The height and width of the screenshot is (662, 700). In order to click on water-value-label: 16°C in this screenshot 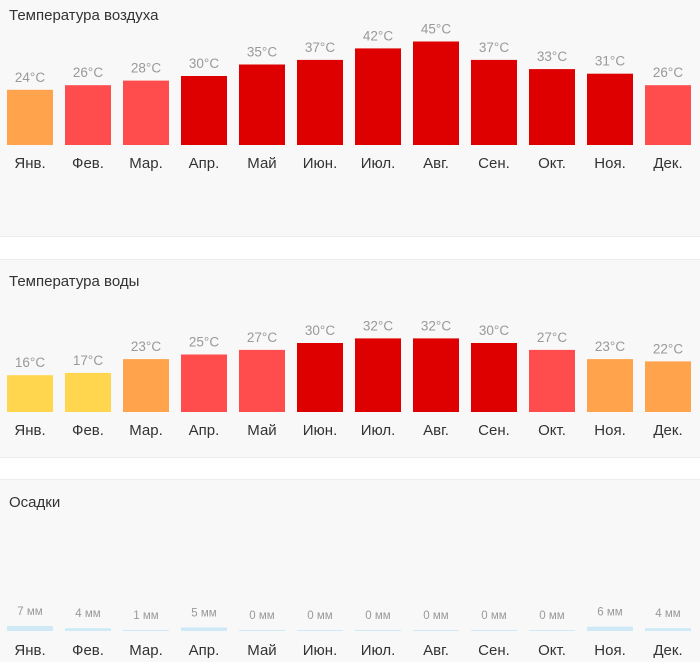, I will do `click(30, 362)`.